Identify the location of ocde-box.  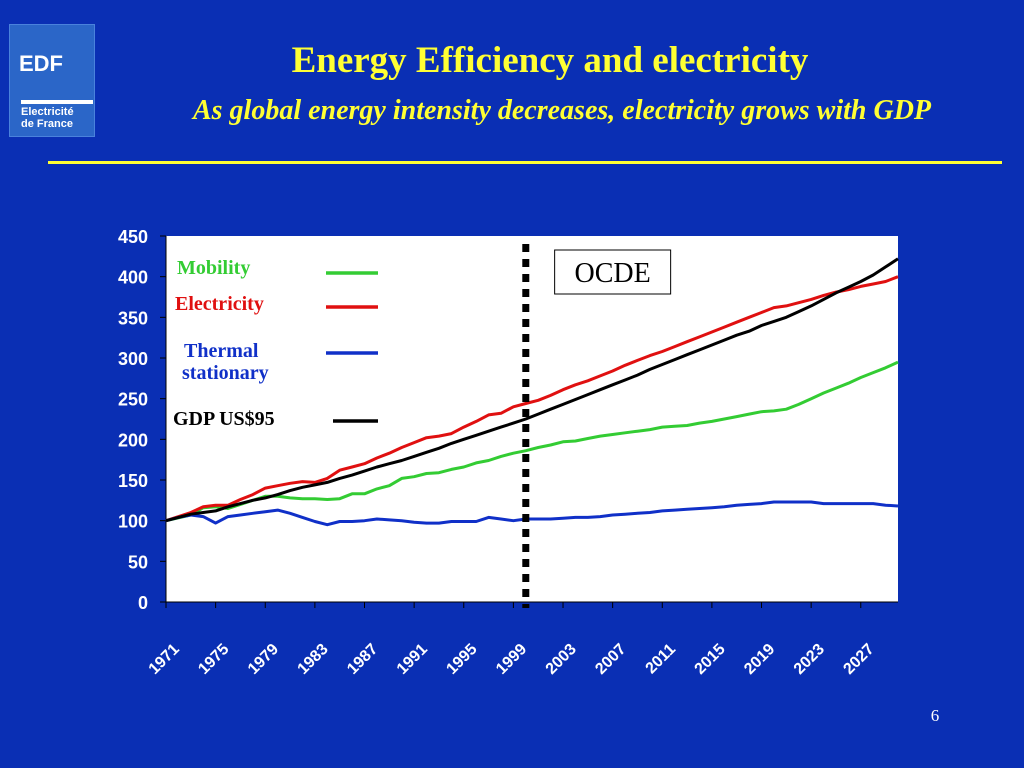
(613, 272).